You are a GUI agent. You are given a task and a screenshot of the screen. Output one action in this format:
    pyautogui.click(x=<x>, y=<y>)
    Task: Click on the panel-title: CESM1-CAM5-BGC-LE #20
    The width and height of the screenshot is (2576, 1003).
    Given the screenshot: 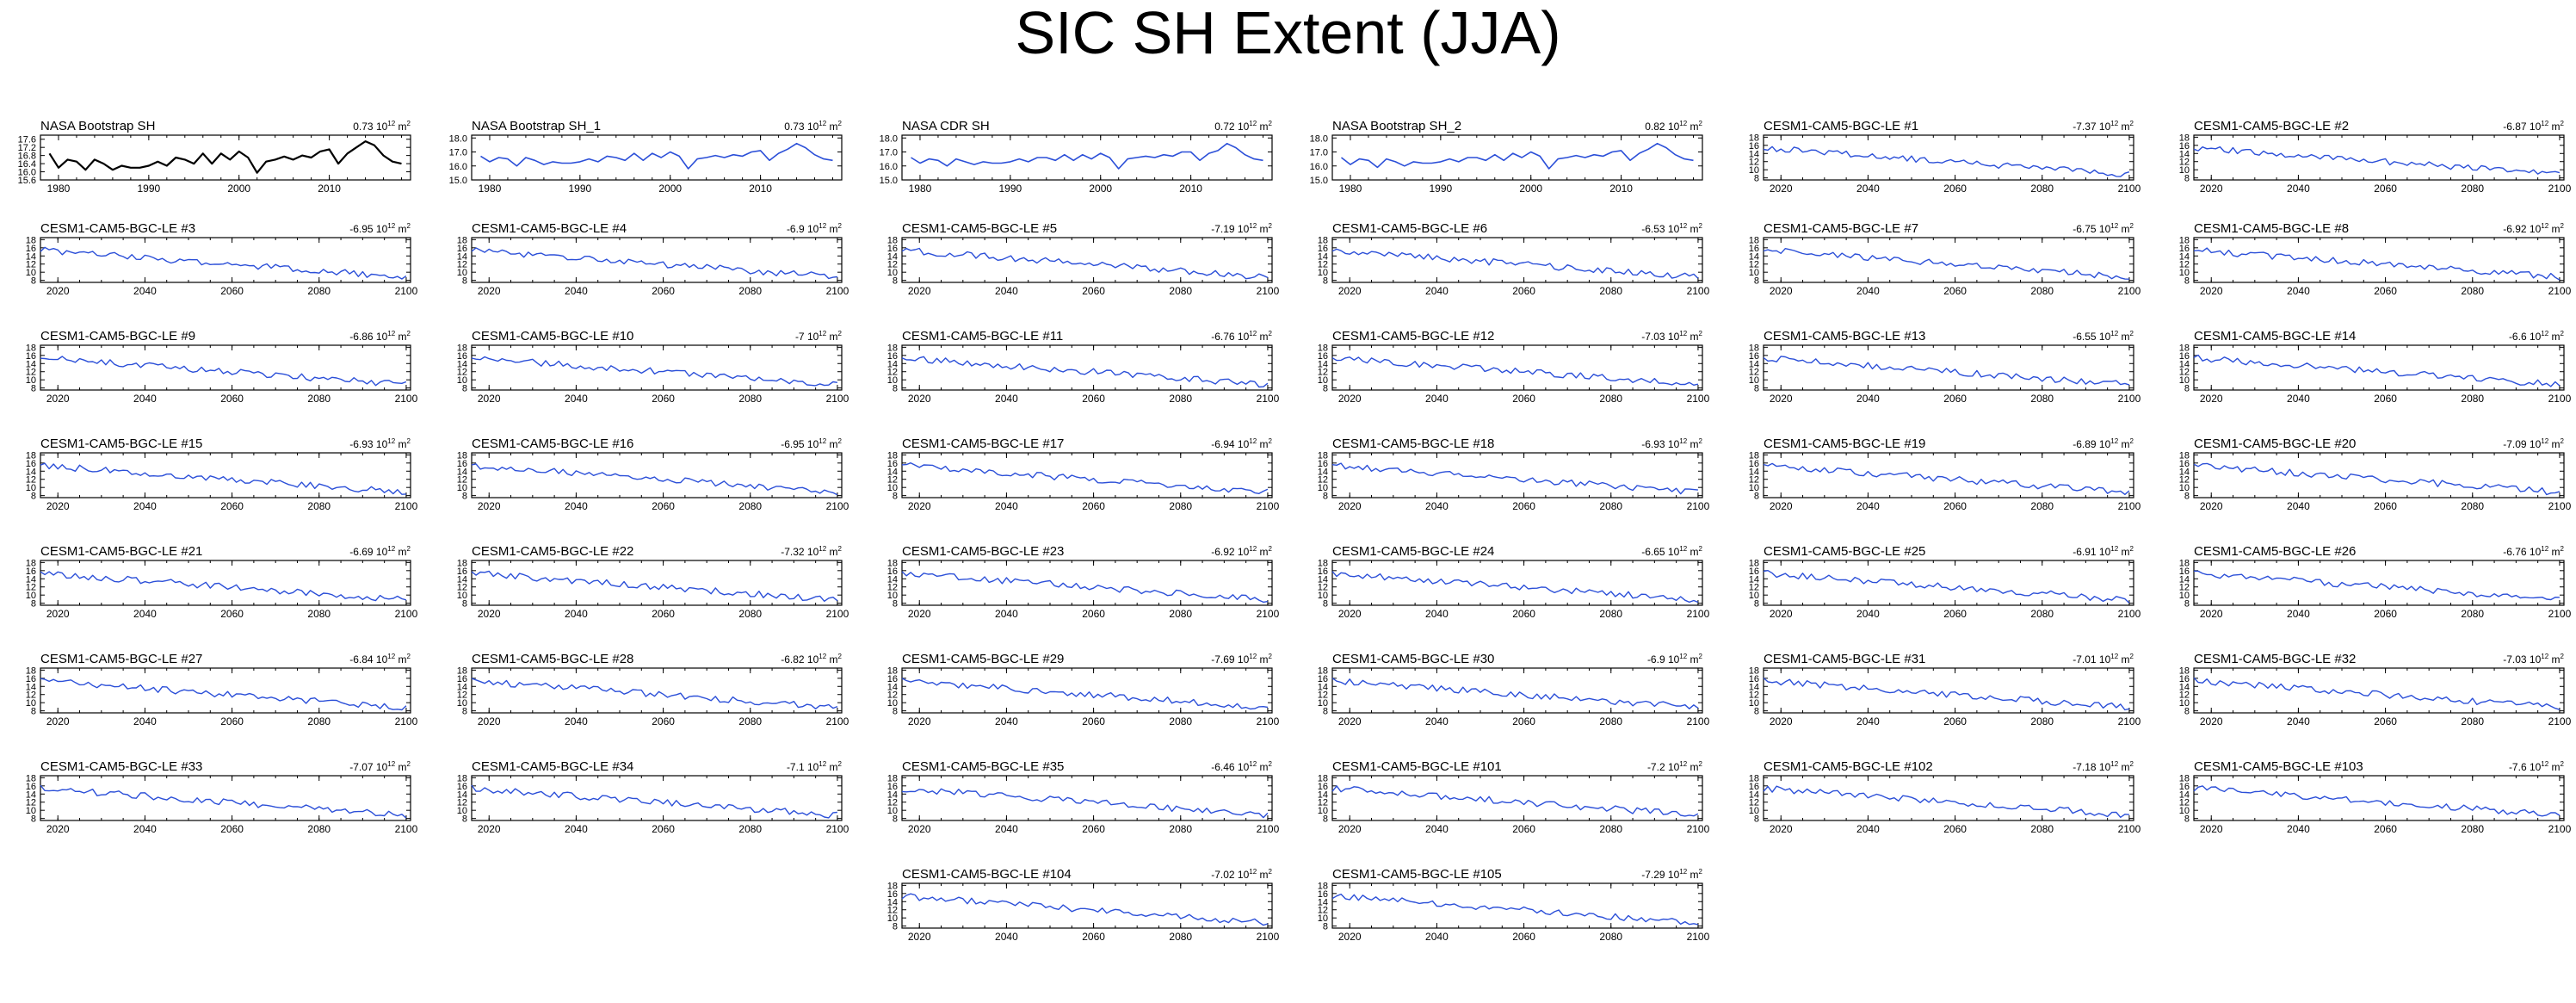 What is the action you would take?
    pyautogui.click(x=2275, y=444)
    